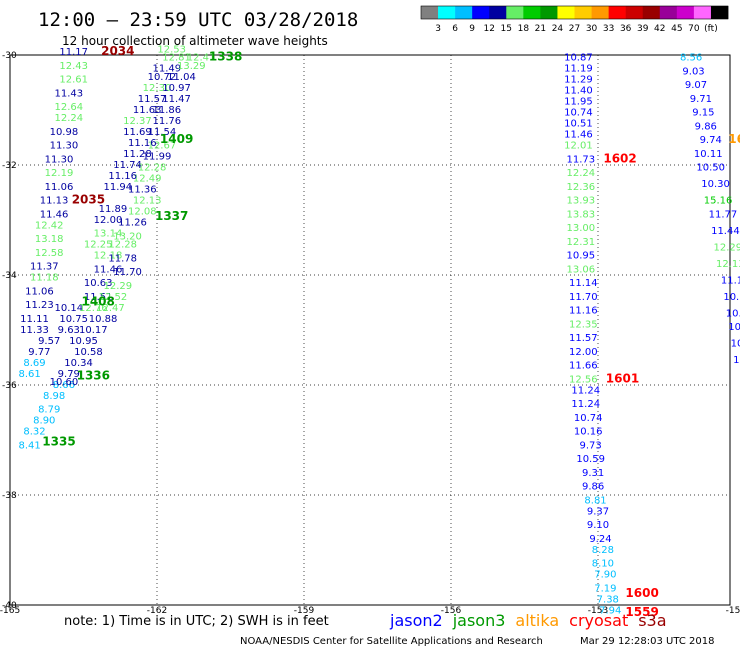 Image resolution: width=740 pixels, height=650 pixels. Describe the element at coordinates (703, 113) in the screenshot. I see `wave-height-point: 9.15` at that location.